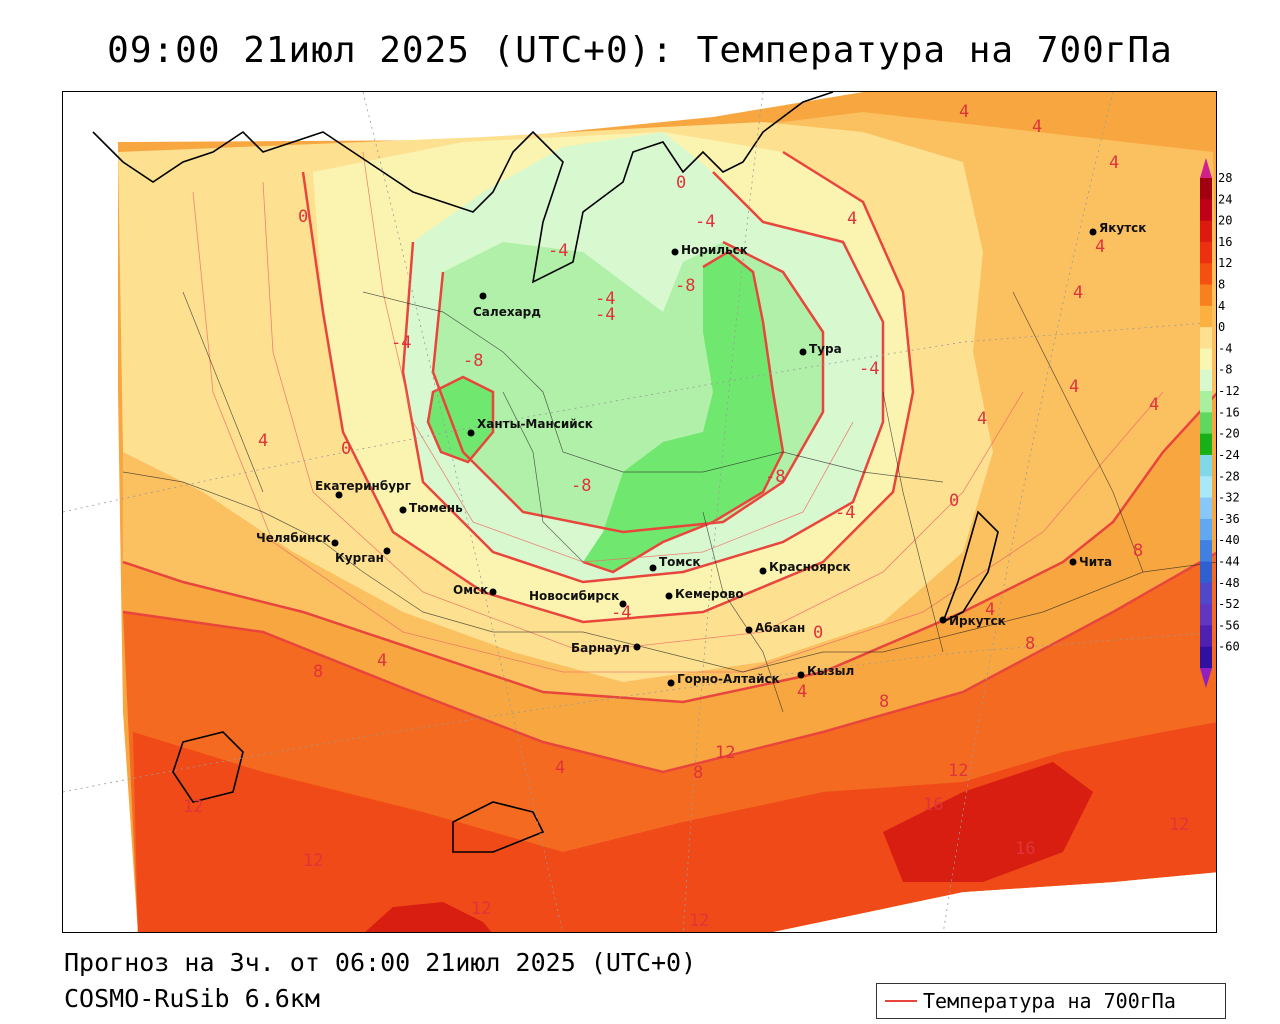 This screenshot has width=1280, height=1024. What do you see at coordinates (683, 412) in the screenshot?
I see `zone-minus-12-north` at bounding box center [683, 412].